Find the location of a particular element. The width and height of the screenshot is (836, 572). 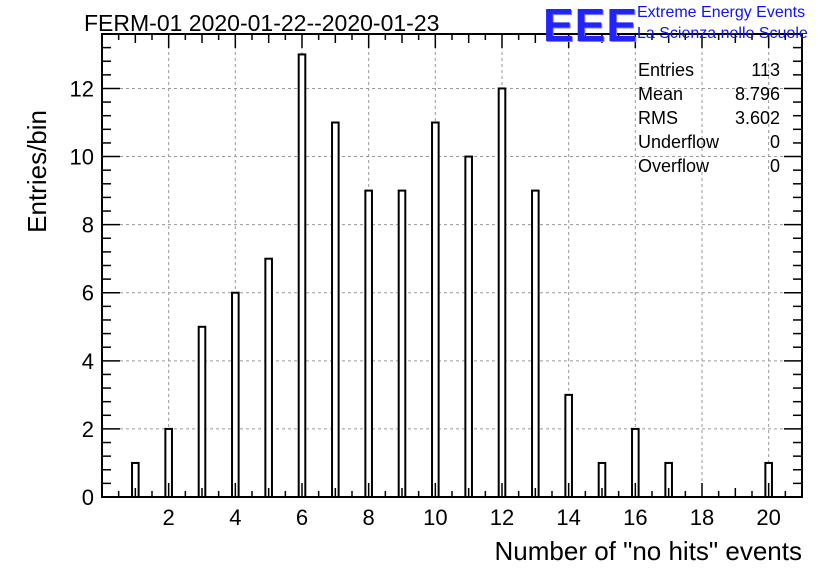

x-tick-label: 14 is located at coordinates (568, 517).